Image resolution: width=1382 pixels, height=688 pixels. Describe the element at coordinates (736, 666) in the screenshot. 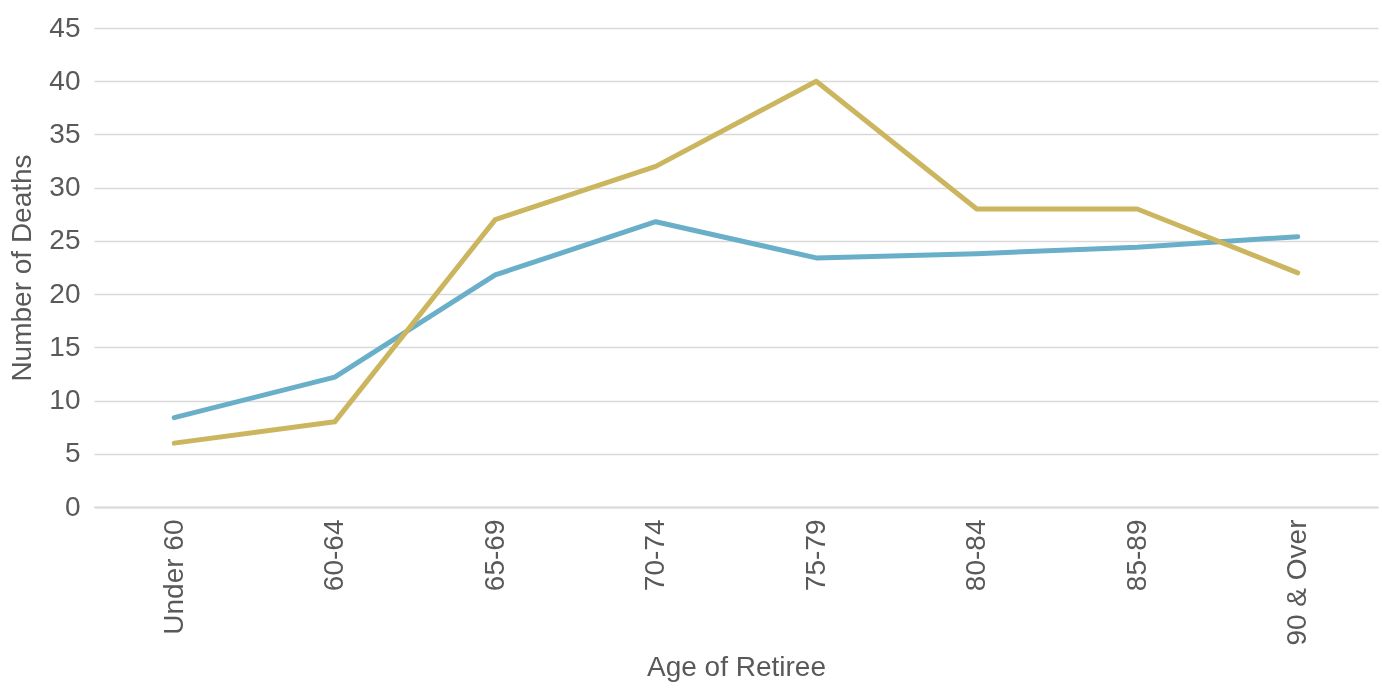

I see `x-axis-title: Age of Retiree` at that location.